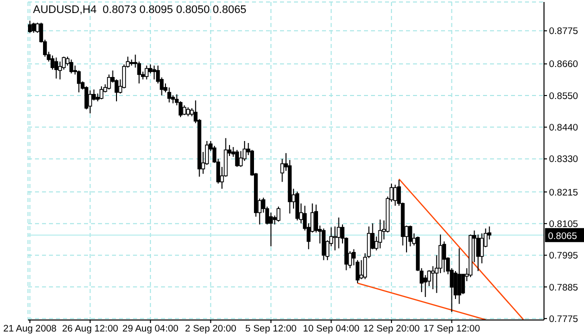 This screenshot has width=584, height=336. What do you see at coordinates (150, 329) in the screenshot?
I see `x-tick-label: 29 Aug 04:00` at bounding box center [150, 329].